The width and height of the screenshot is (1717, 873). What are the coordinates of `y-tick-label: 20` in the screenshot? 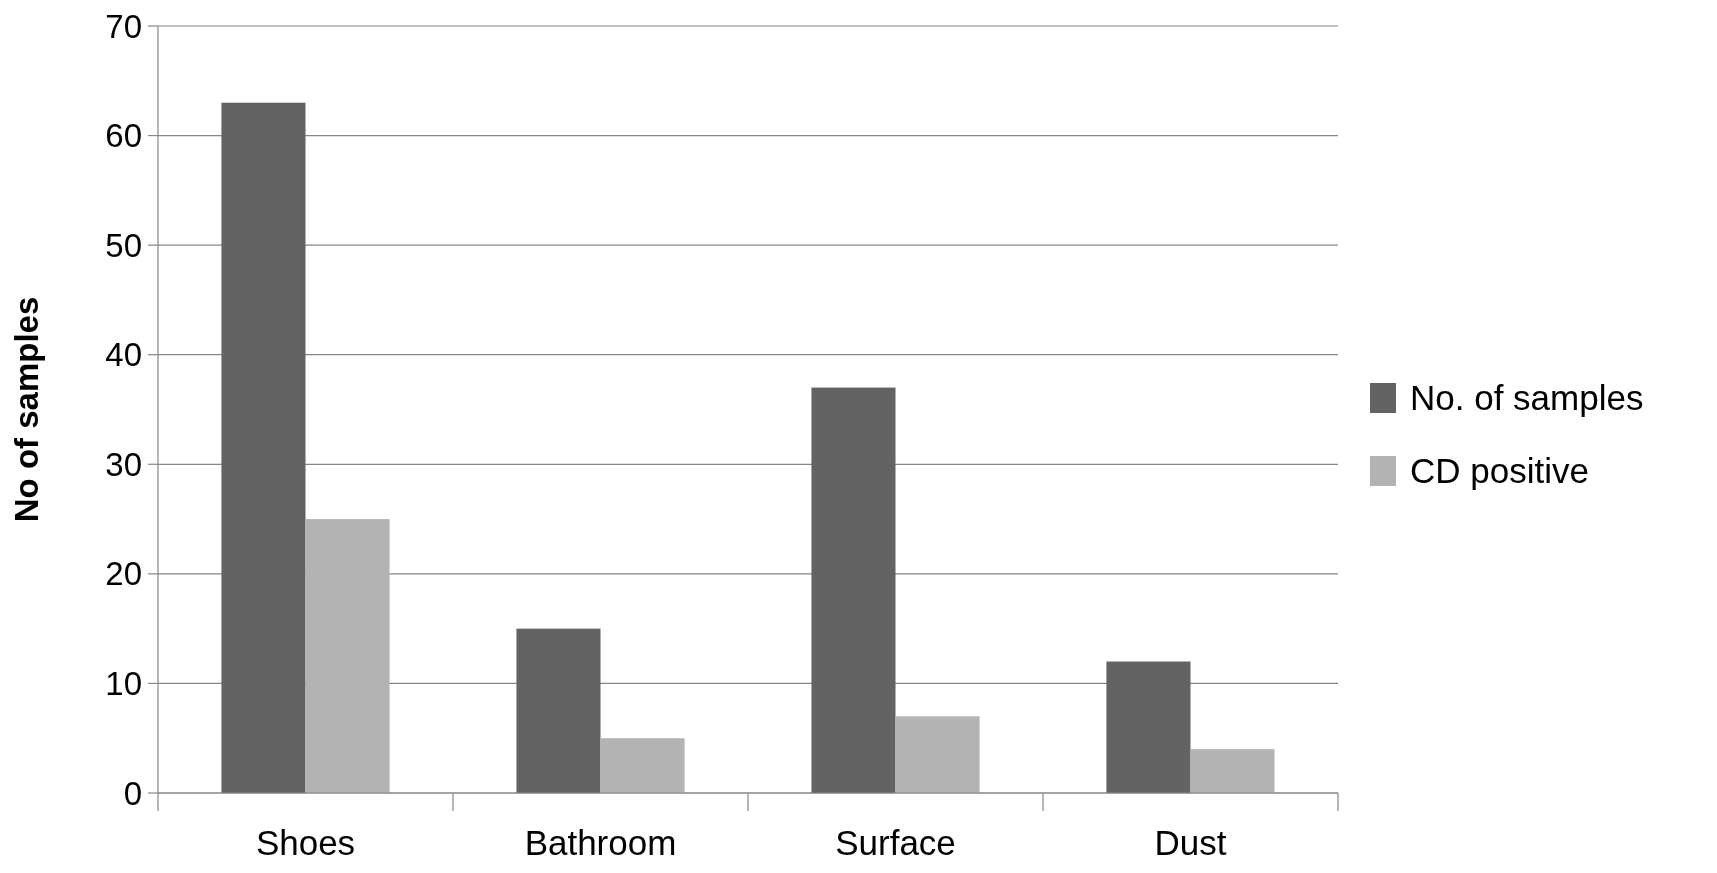 It's located at (123, 574).